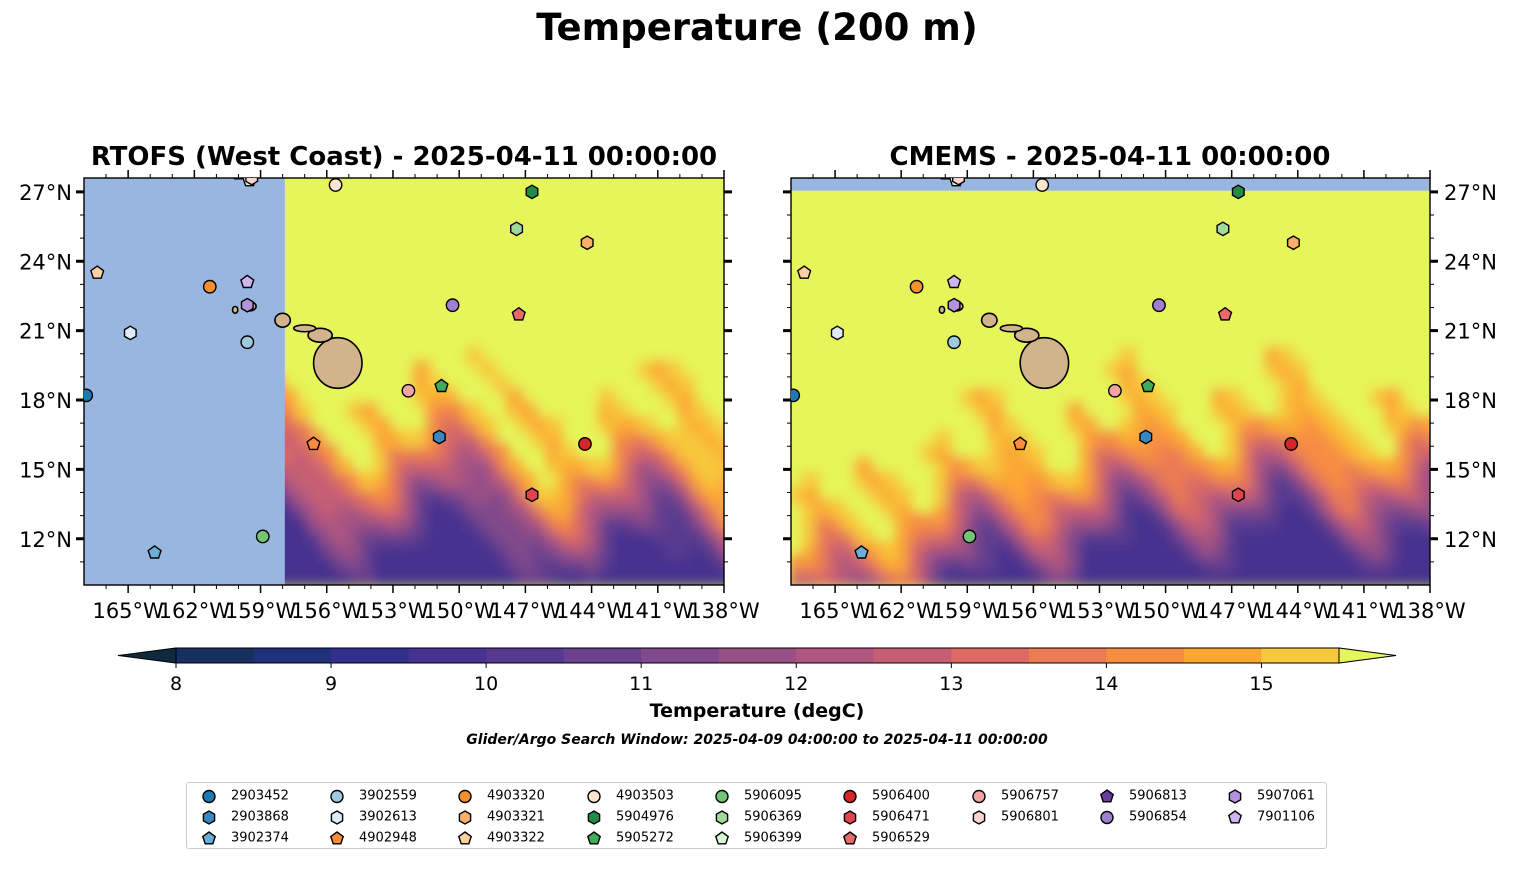 The width and height of the screenshot is (1514, 889). Describe the element at coordinates (1470, 262) in the screenshot. I see `y-tick-label: 24°N` at that location.